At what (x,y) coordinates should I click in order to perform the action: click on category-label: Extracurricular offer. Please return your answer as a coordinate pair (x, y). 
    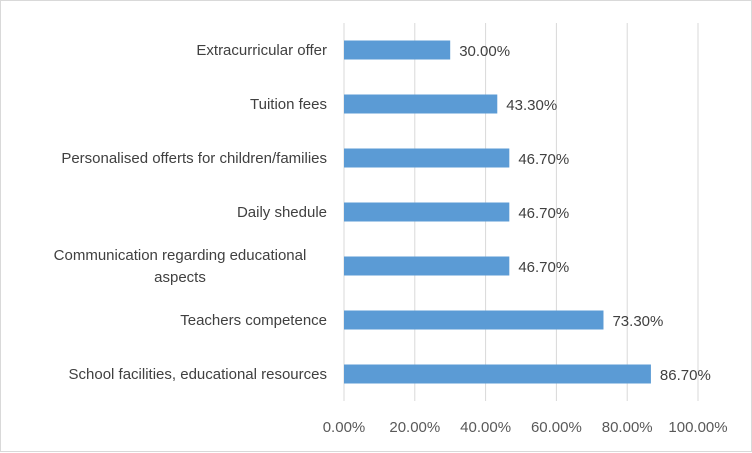
    Looking at the image, I should click on (261, 50).